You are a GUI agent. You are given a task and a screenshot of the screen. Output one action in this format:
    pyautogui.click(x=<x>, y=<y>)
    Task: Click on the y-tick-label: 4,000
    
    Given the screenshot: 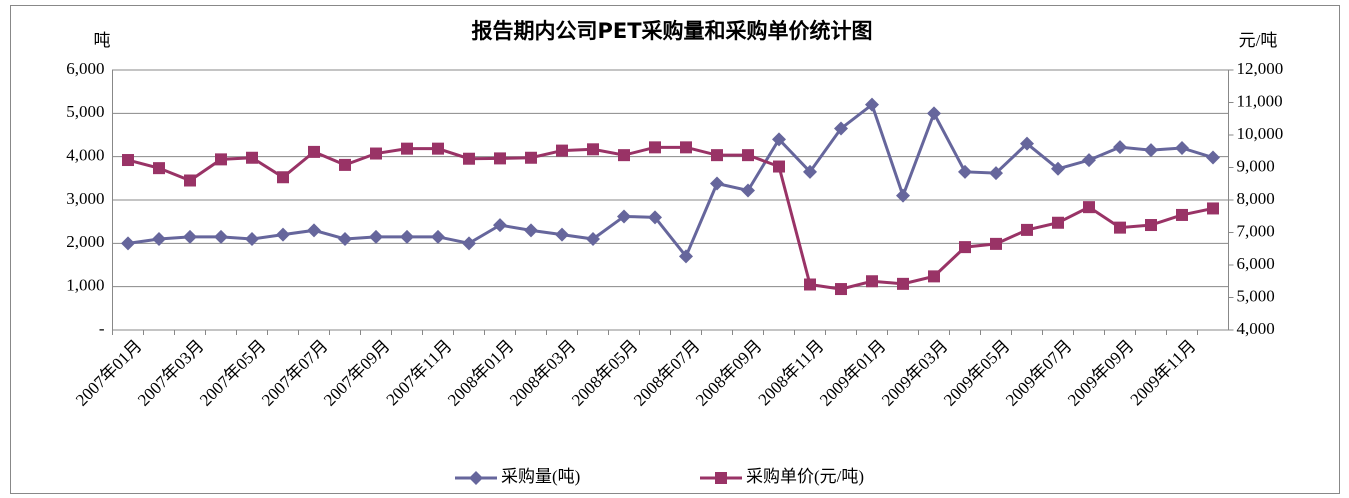 What is the action you would take?
    pyautogui.click(x=85, y=155)
    